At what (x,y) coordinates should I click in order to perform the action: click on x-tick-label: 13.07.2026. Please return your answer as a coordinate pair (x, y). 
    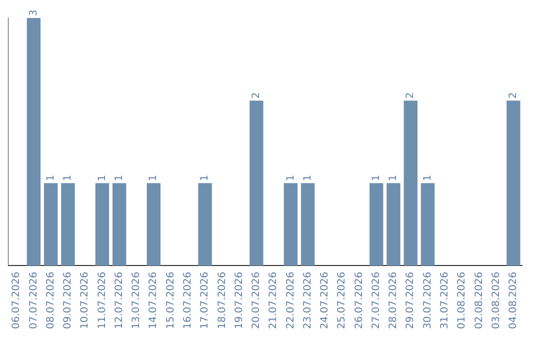
    Looking at the image, I should click on (136, 301).